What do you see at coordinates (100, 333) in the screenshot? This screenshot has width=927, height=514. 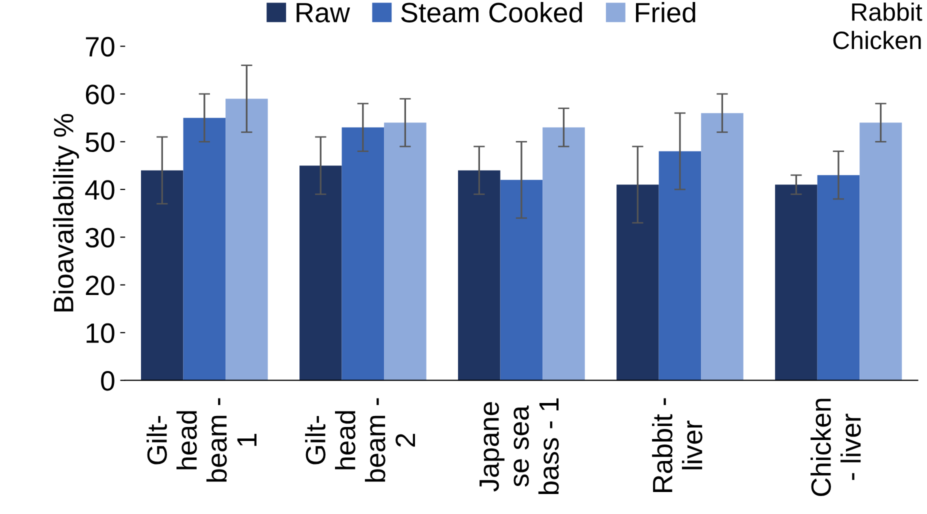 I see `y-tick-label: 10` at bounding box center [100, 333].